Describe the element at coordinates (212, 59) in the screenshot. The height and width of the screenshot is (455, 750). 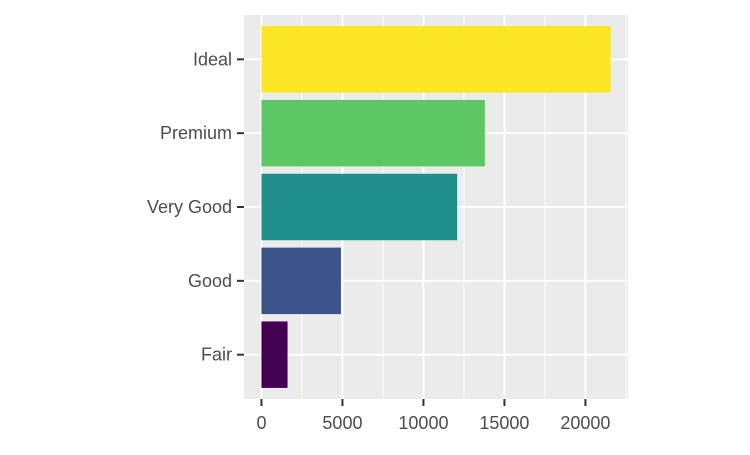
I see `y-tick-label: Ideal` at that location.